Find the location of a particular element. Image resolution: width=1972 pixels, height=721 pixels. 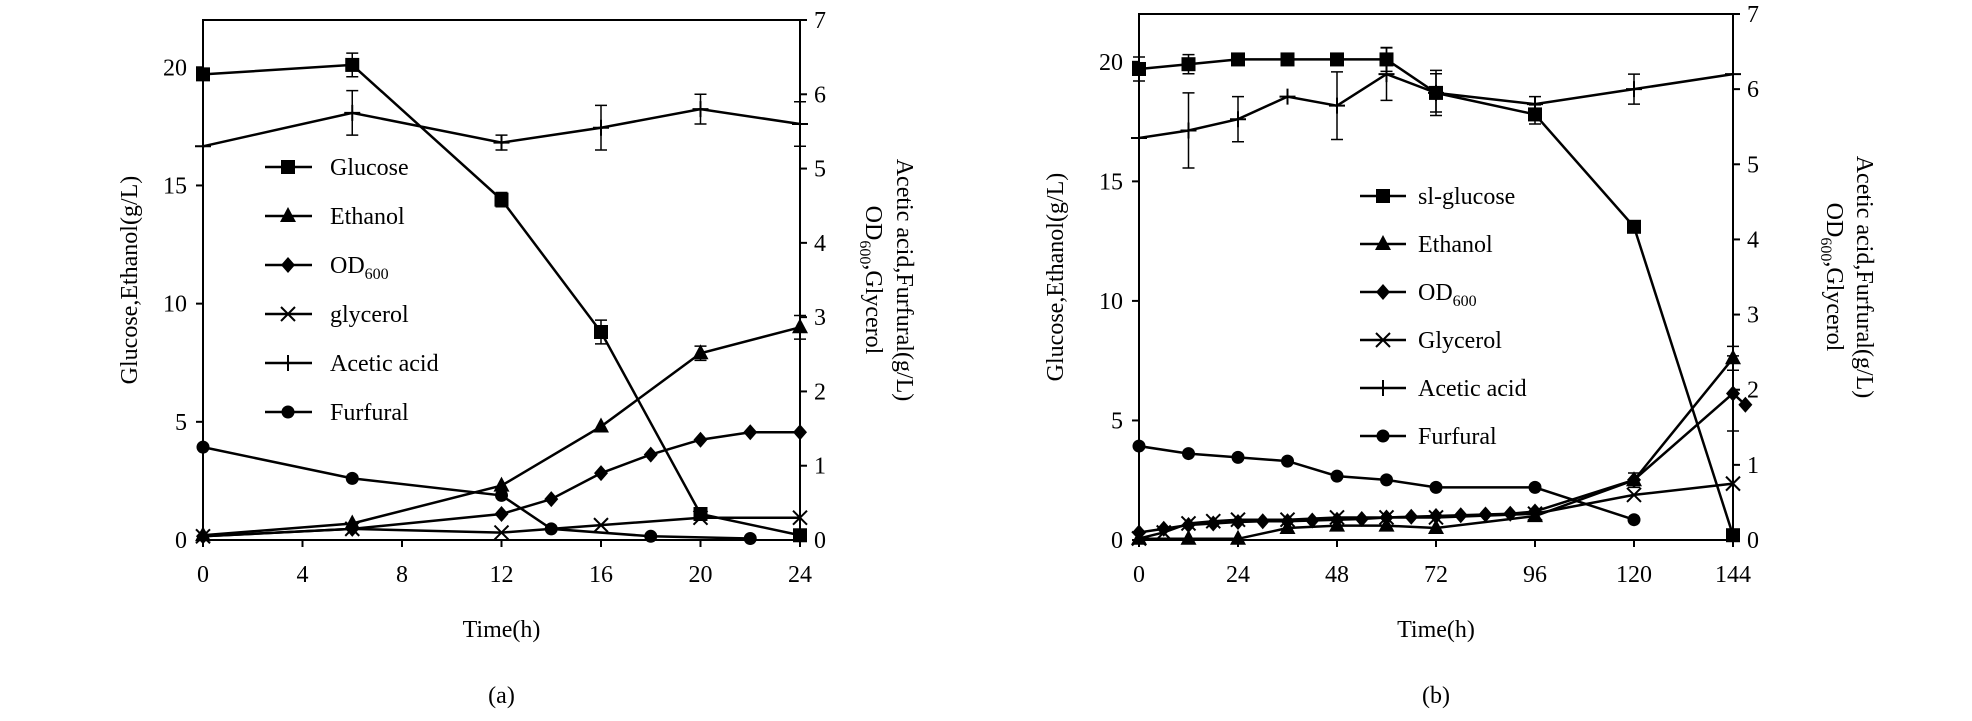

x-tick-label: 144 is located at coordinates (1733, 575).